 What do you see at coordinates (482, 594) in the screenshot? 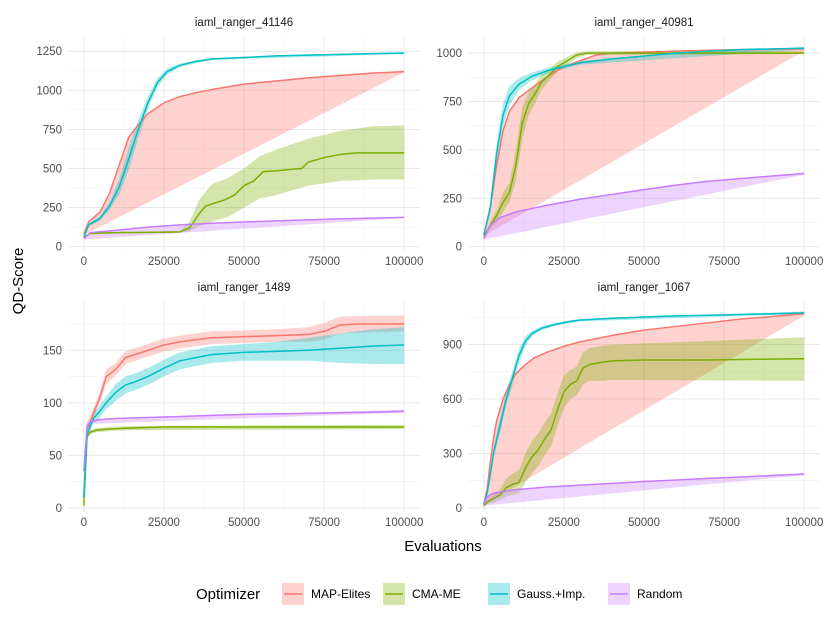
I see `legend-items: MAP-Elites CMA-ME Gauss.+Imp. Random` at bounding box center [482, 594].